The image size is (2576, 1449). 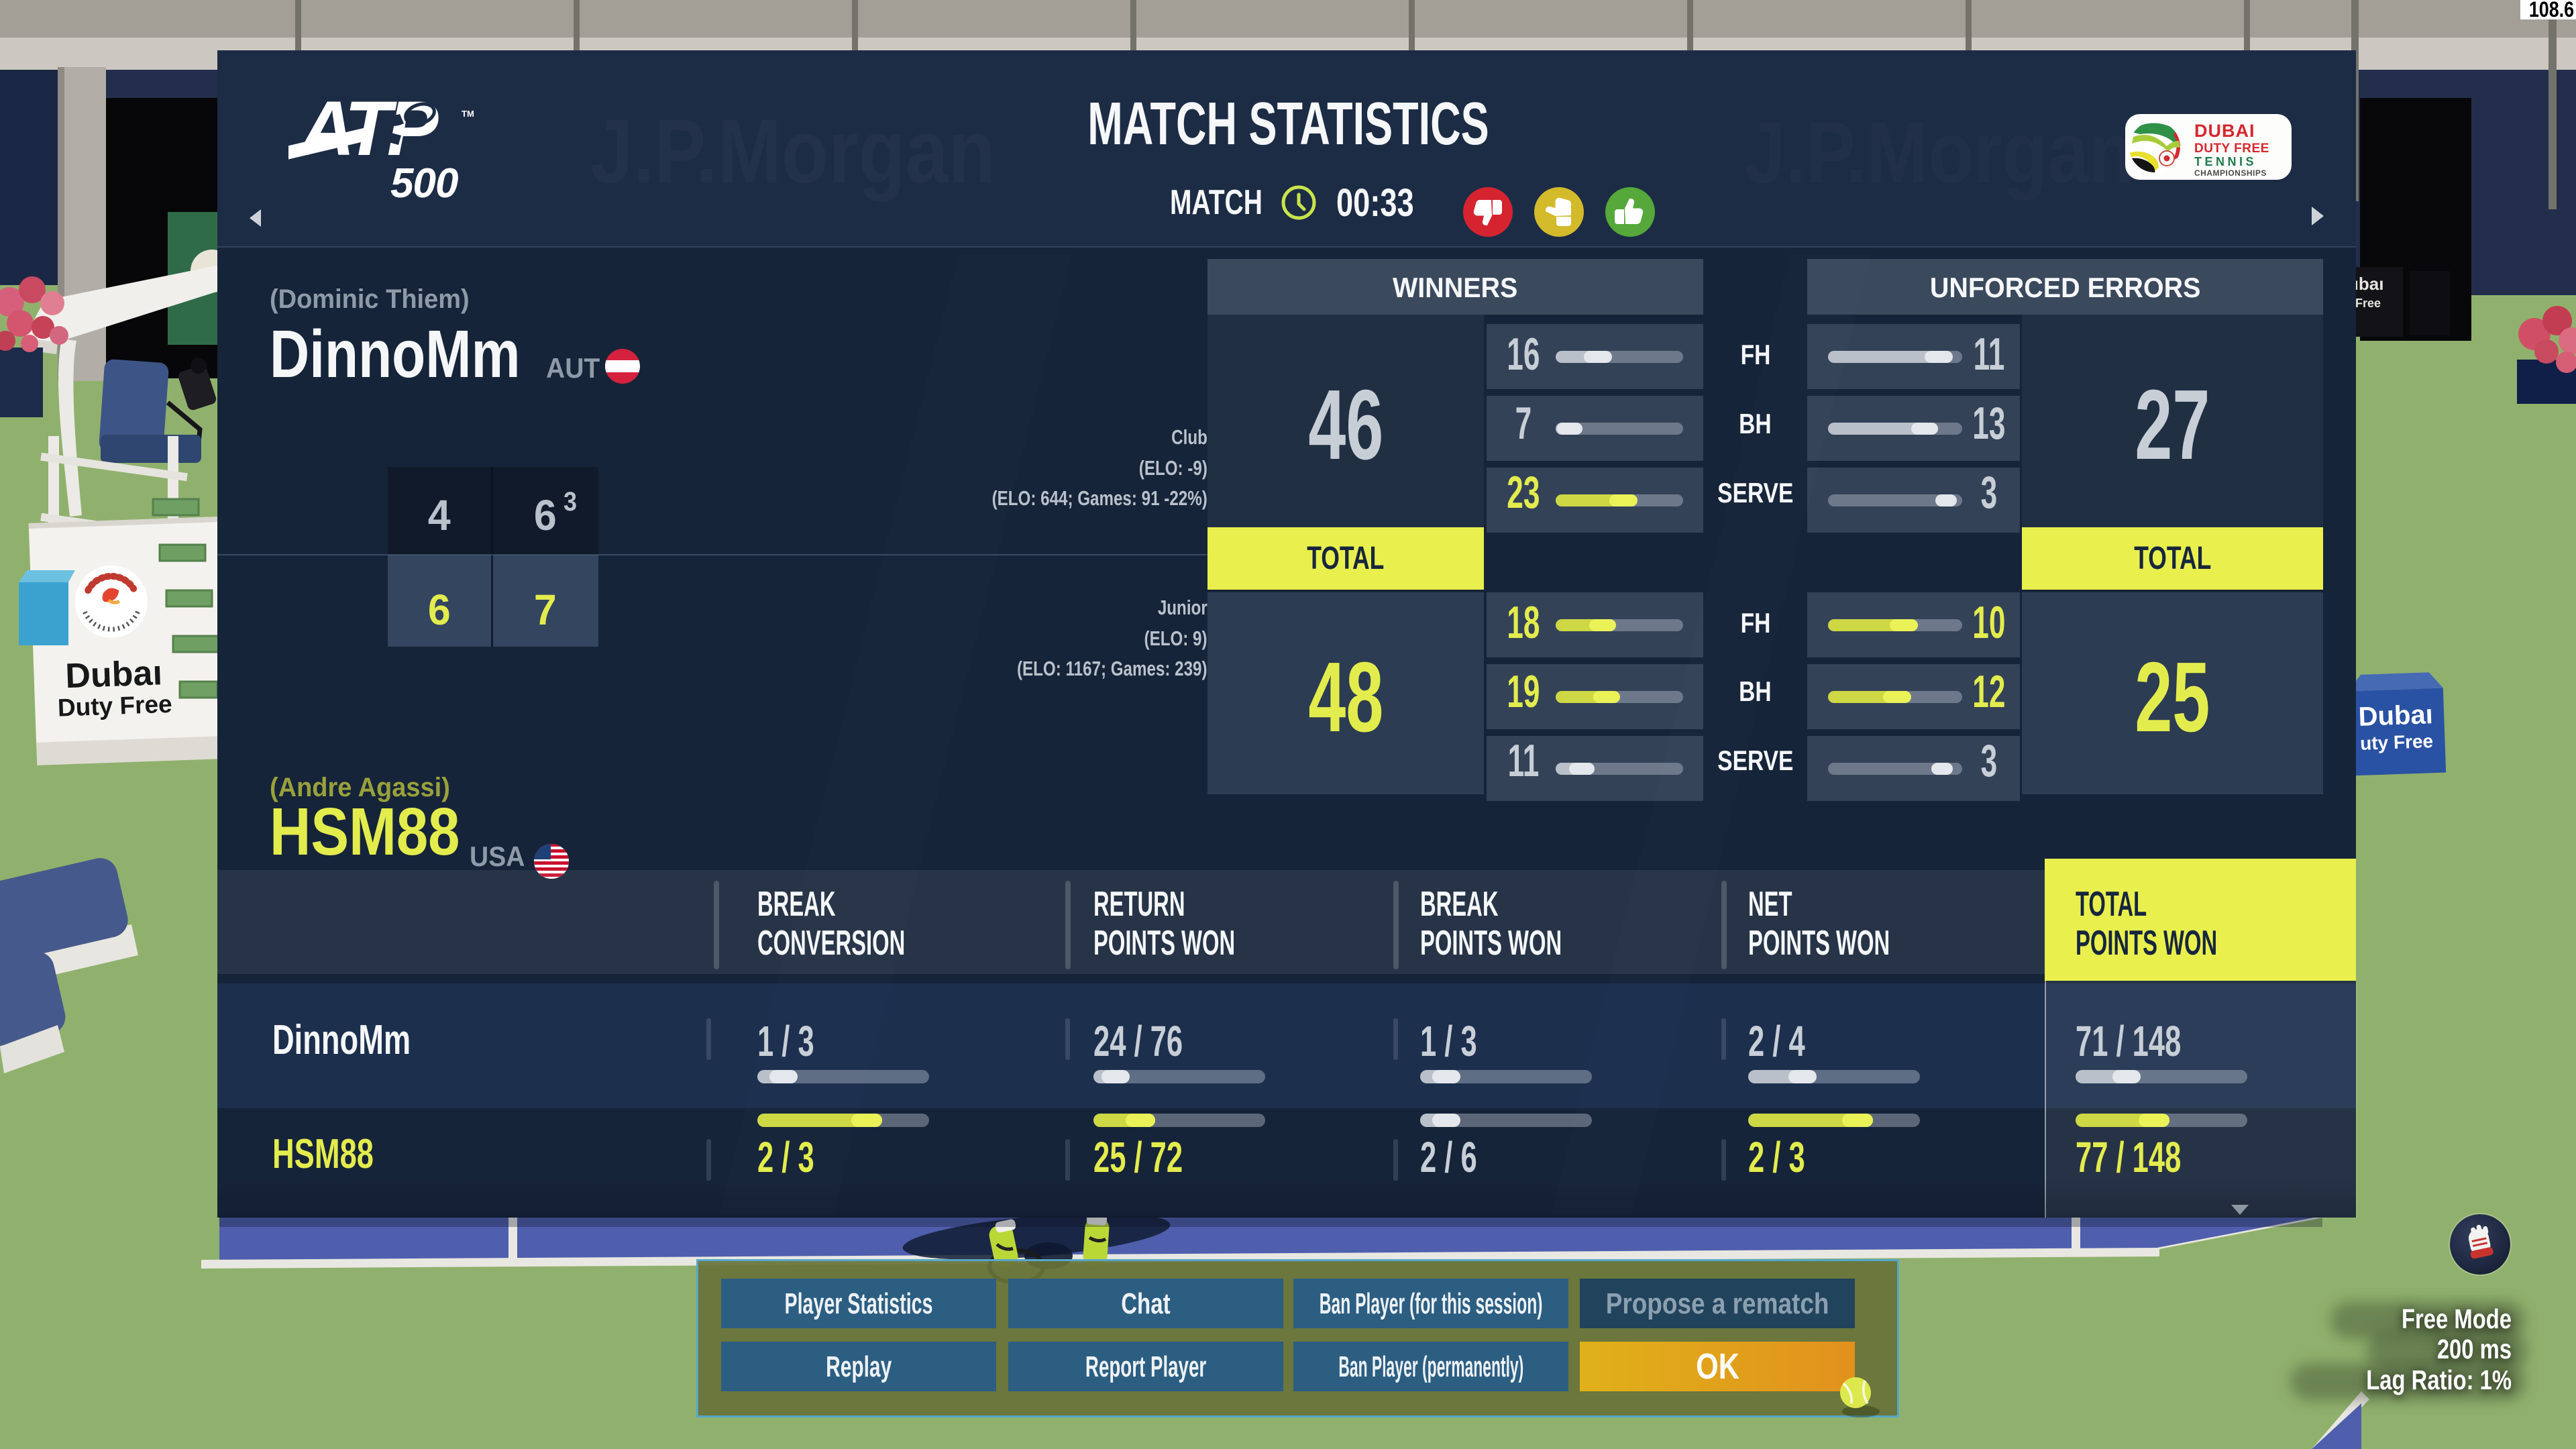 I want to click on svg-text: 500, so click(x=424, y=182).